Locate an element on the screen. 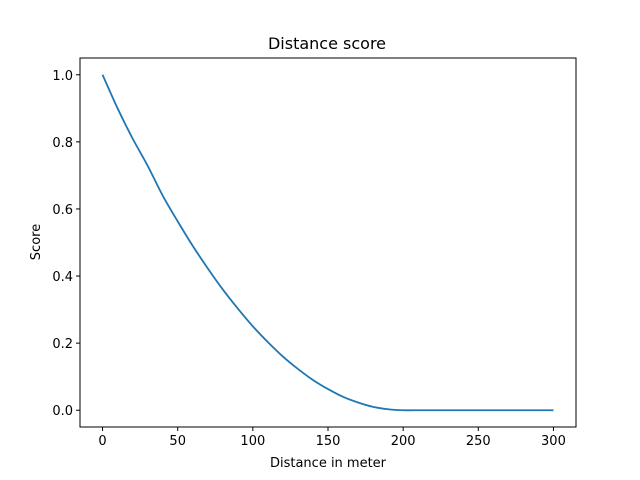 The width and height of the screenshot is (640, 480). x-axis: 0 50 100 150 200 250 300 is located at coordinates (332, 438).